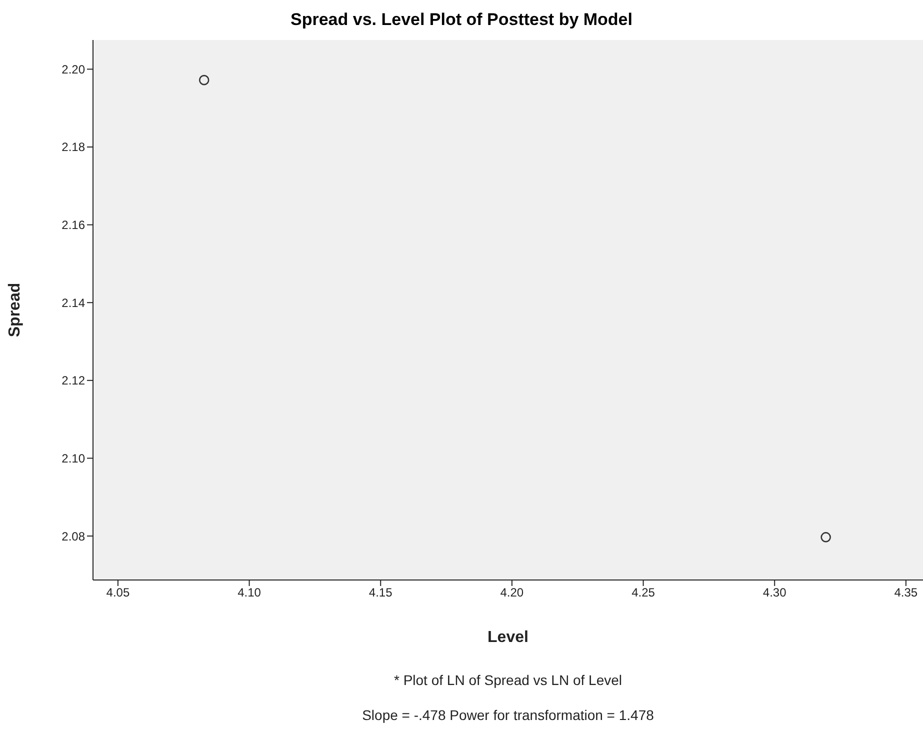  What do you see at coordinates (74, 225) in the screenshot?
I see `y-tick-label: 2.16` at bounding box center [74, 225].